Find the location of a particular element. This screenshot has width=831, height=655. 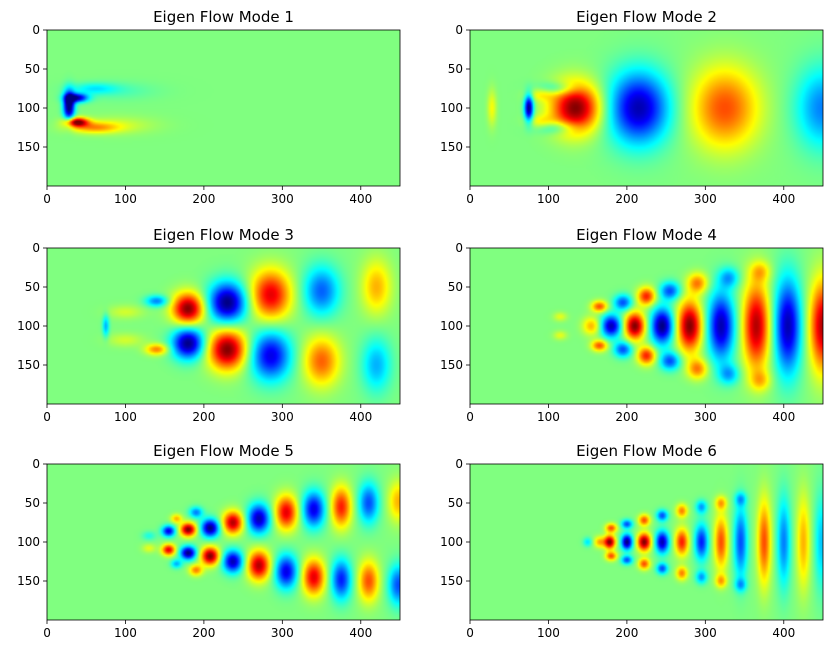

plot-title: Eigen Flow Mode 6 is located at coordinates (646, 451).